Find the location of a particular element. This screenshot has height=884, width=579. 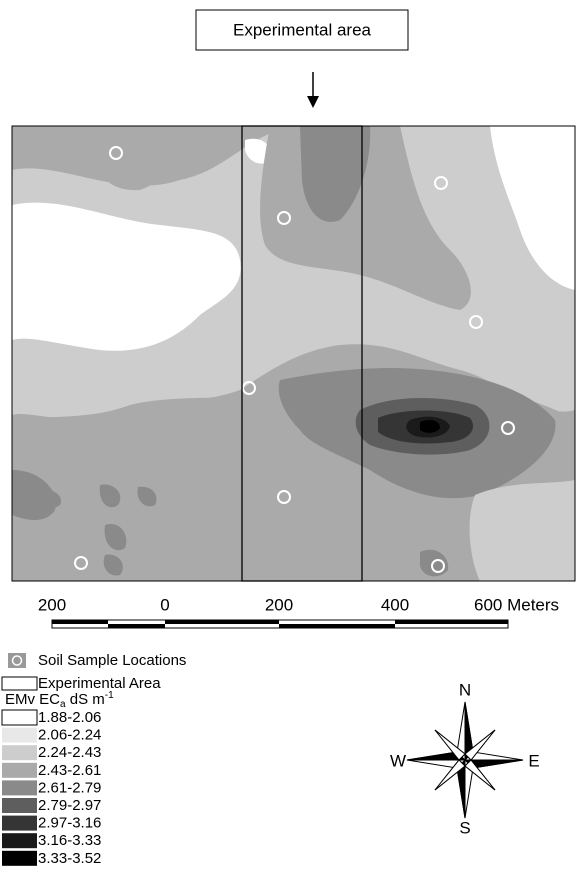

compass-north: N is located at coordinates (465, 689).